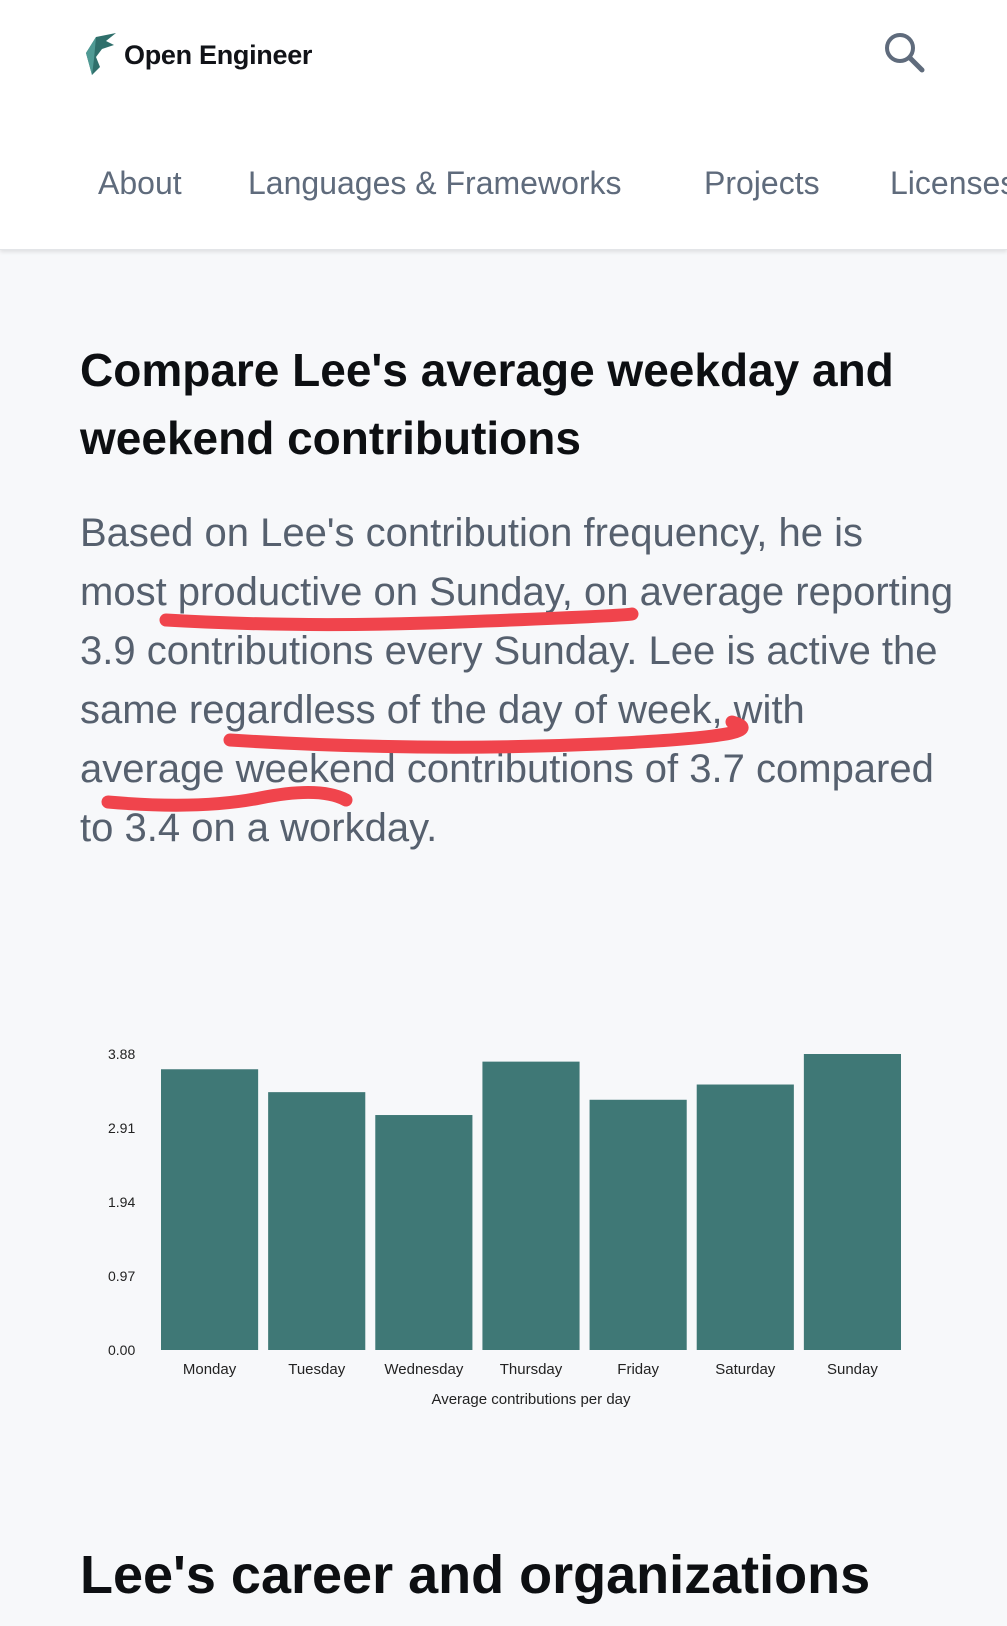  What do you see at coordinates (121, 1350) in the screenshot?
I see `y-tick-label: 0.00` at bounding box center [121, 1350].